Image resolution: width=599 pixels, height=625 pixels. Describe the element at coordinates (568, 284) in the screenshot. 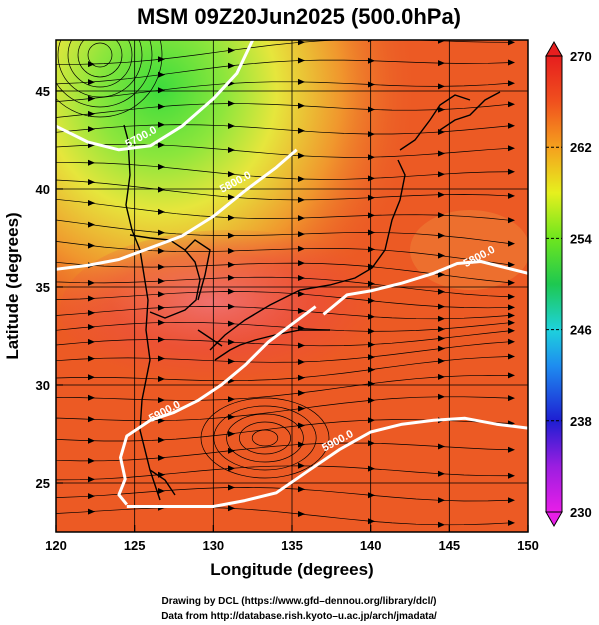

I see `colorbar: 230 238 246 254 262 270` at that location.